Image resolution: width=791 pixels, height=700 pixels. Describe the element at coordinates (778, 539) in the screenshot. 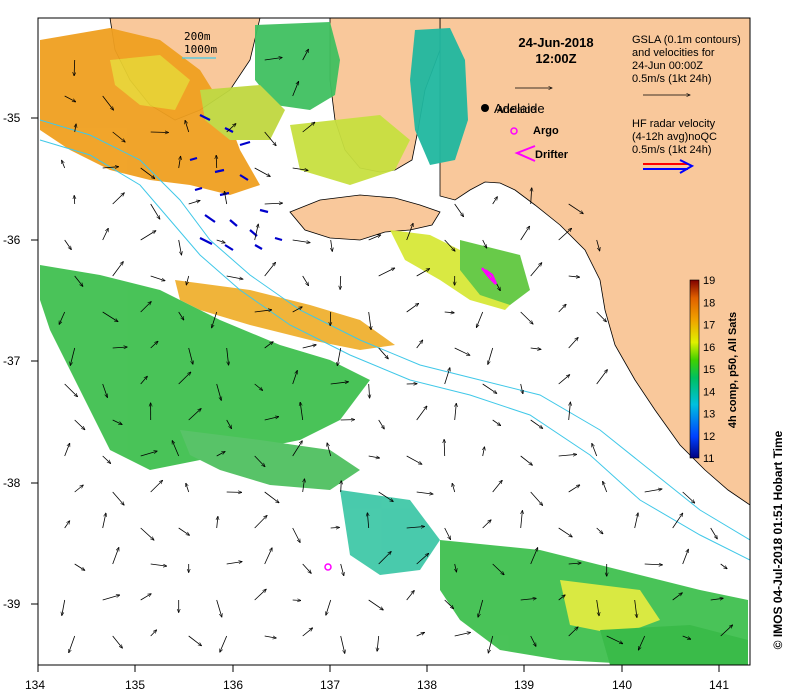

I see `credit-text: © IMOS 04-Jul-2018 01:51 Hobart Time` at that location.